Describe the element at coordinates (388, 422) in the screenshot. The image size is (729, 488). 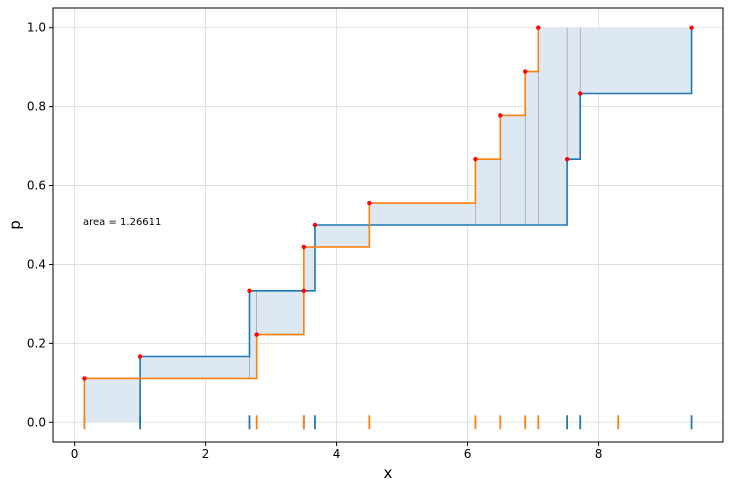
I see `rug-ticks` at that location.